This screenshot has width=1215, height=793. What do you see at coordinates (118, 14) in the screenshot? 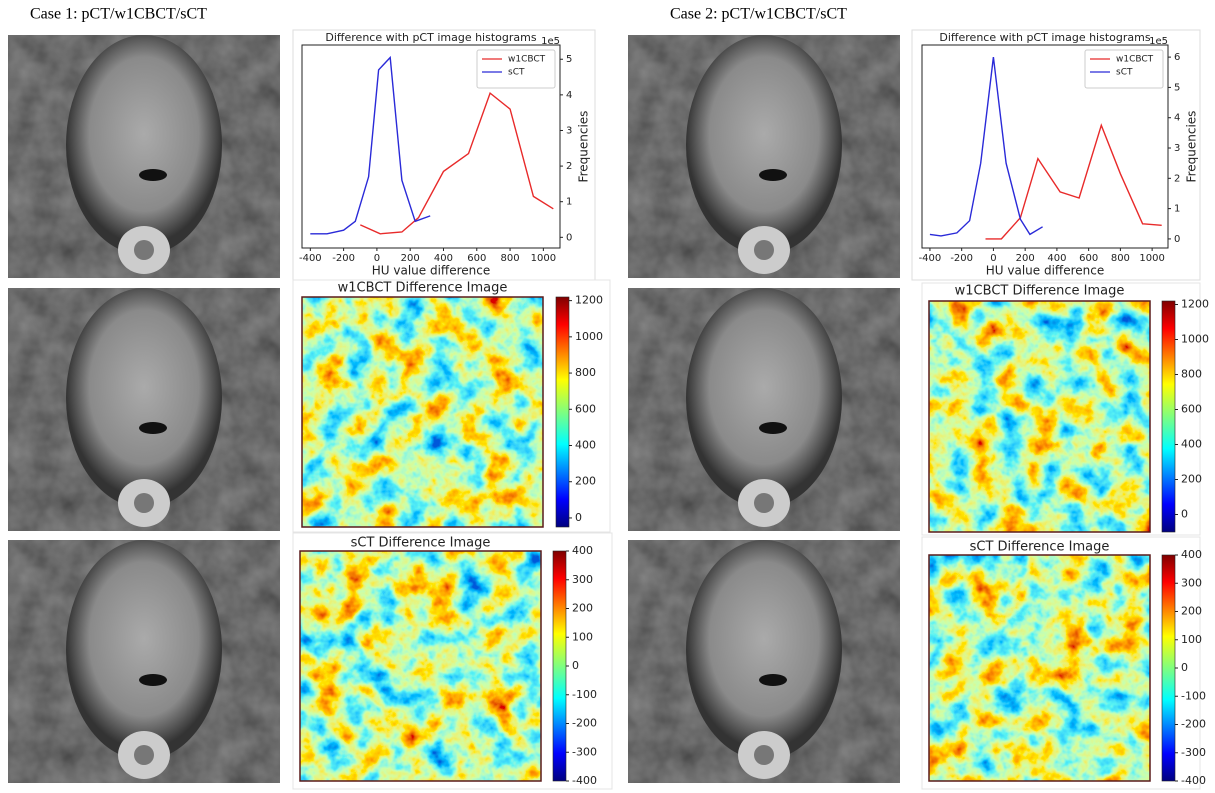
I see `case-label: Case 1: pCT/w1CBCT/sCT` at bounding box center [118, 14].